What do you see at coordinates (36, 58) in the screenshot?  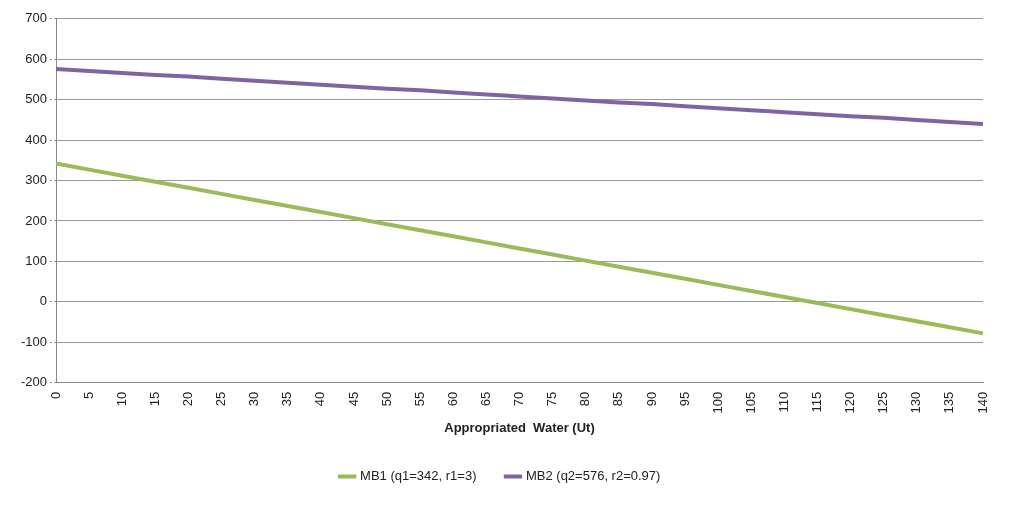 I see `y-tick-label: 600` at bounding box center [36, 58].